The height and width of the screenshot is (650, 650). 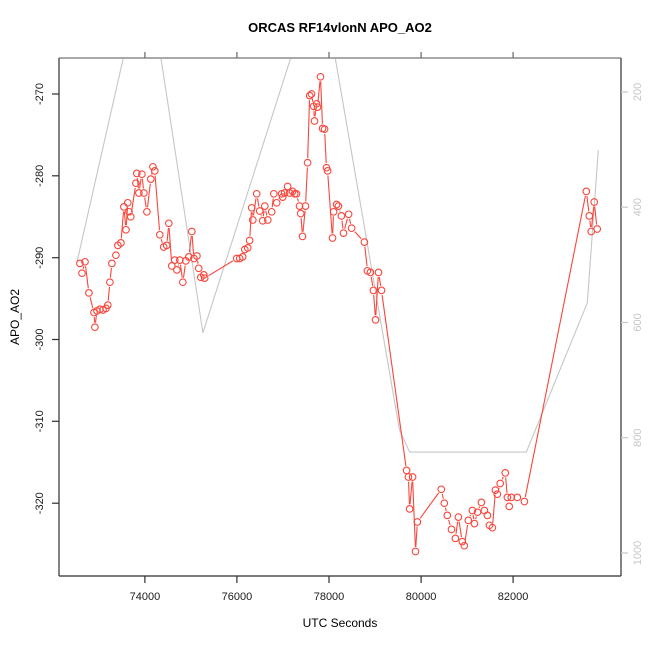 What do you see at coordinates (340, 27) in the screenshot?
I see `chart-title: ORCAS RF14vlonN APO_AO2` at bounding box center [340, 27].